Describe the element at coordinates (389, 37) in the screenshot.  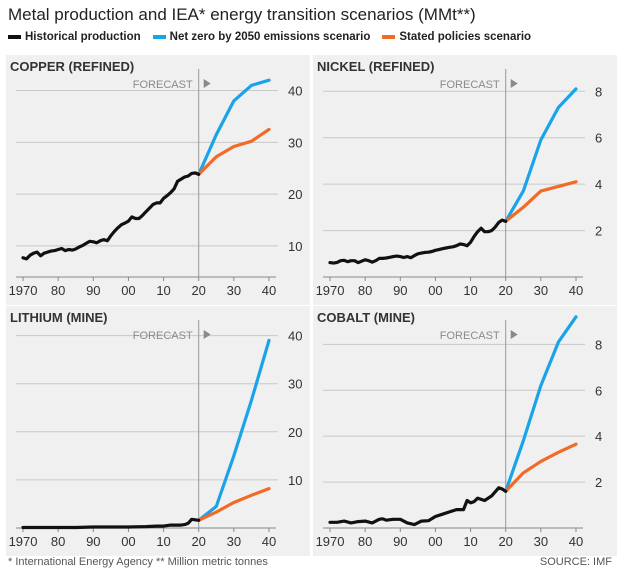
I see `legend-swatch-stated-policies` at that location.